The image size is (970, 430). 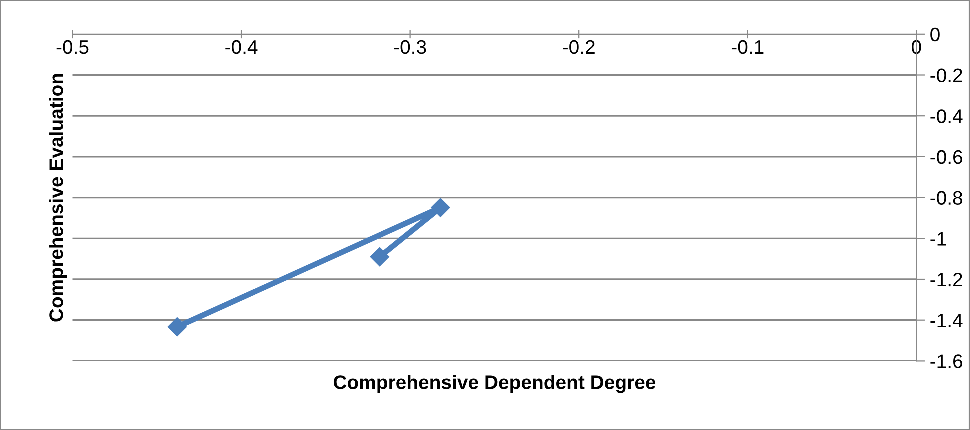 I want to click on y-tick-label: -0.6, so click(x=946, y=157).